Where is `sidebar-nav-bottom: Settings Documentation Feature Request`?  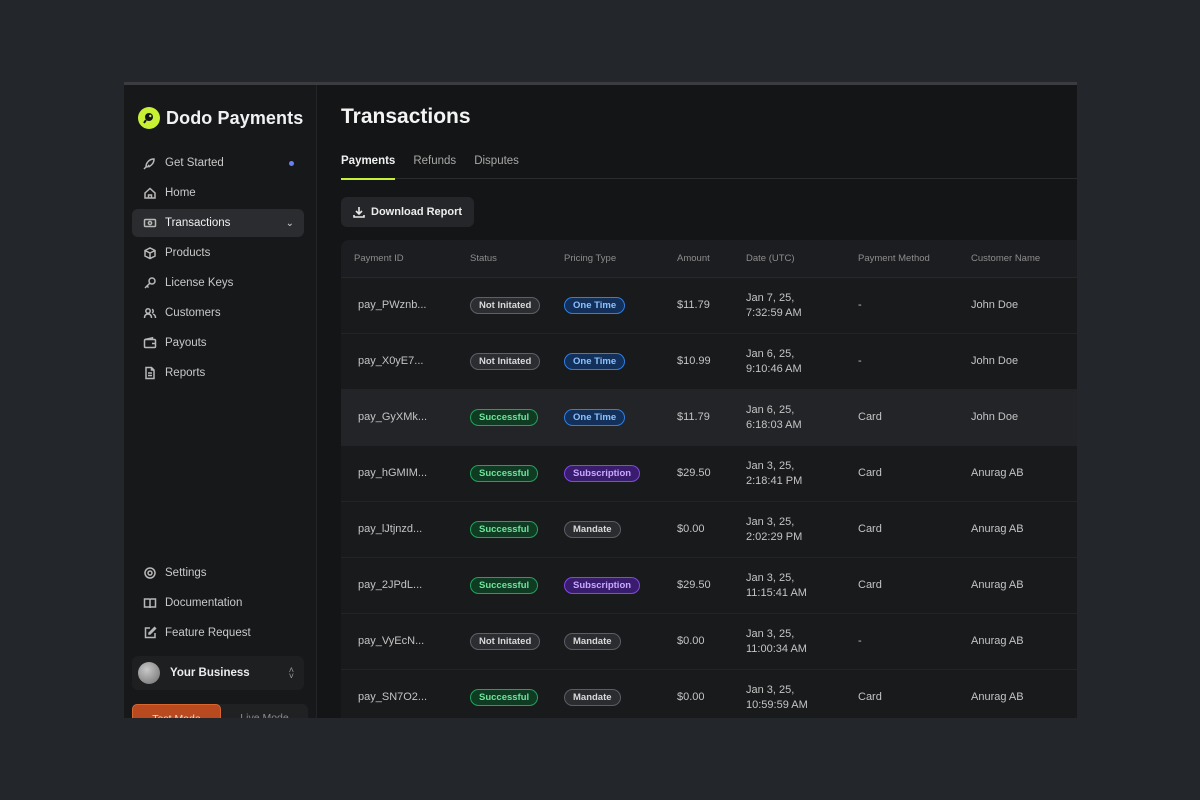
sidebar-nav-bottom: Settings Documentation Feature Request is located at coordinates (218, 604).